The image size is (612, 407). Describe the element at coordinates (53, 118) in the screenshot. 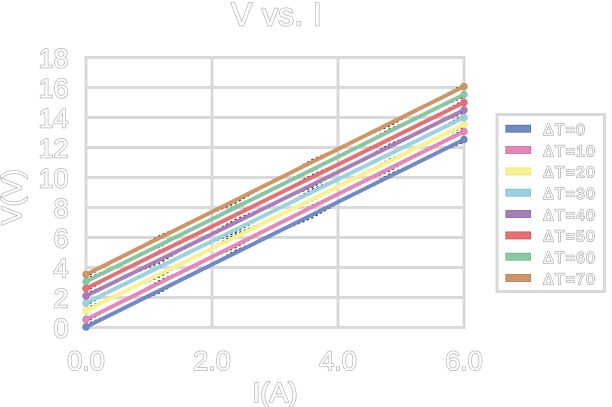

I see `svg-text: 14` at that location.